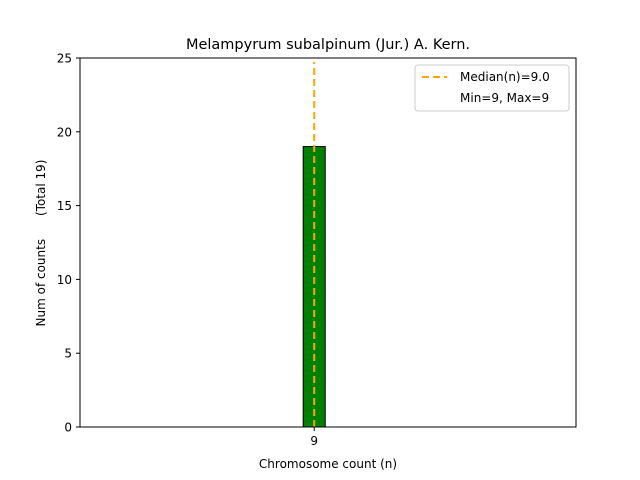  What do you see at coordinates (64, 132) in the screenshot?
I see `y-tick-label: 20` at bounding box center [64, 132].